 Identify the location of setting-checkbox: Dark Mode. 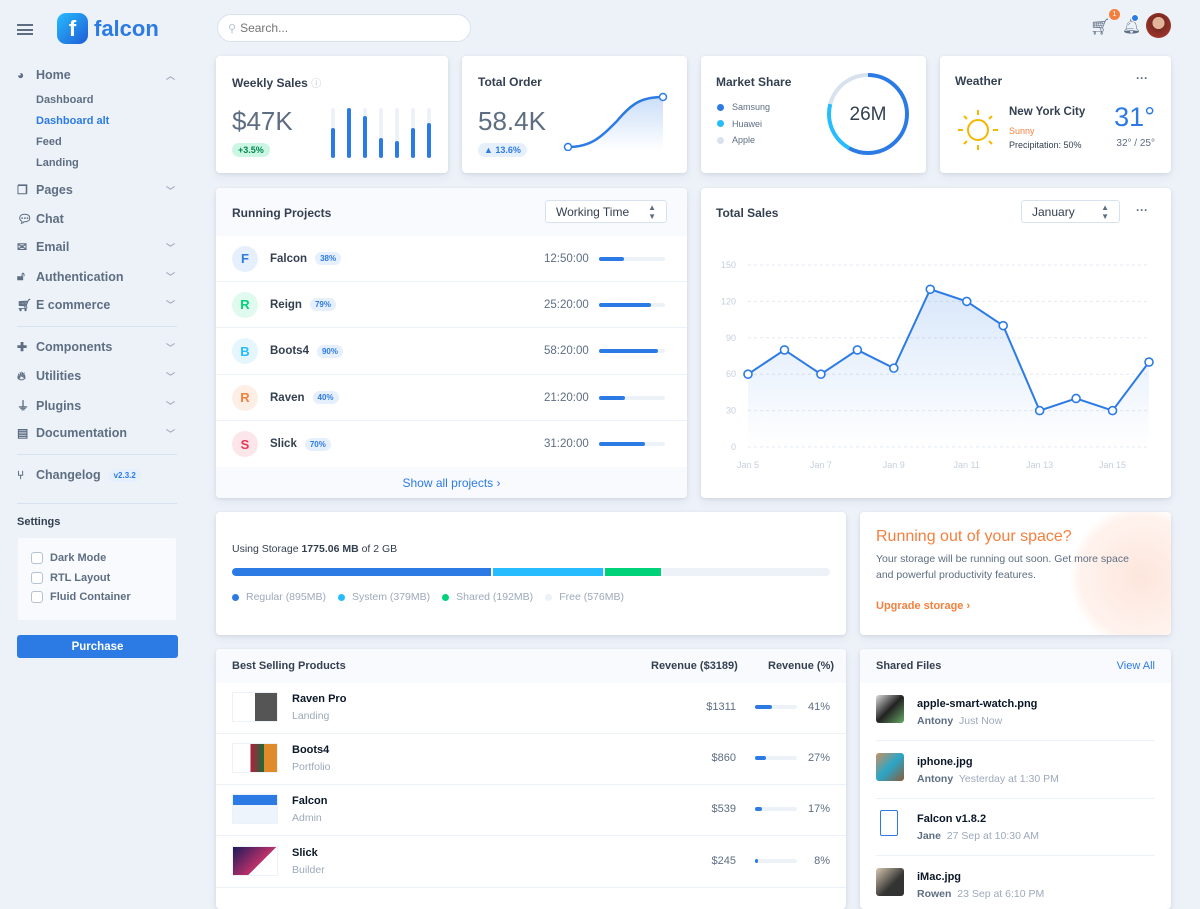
(68, 558).